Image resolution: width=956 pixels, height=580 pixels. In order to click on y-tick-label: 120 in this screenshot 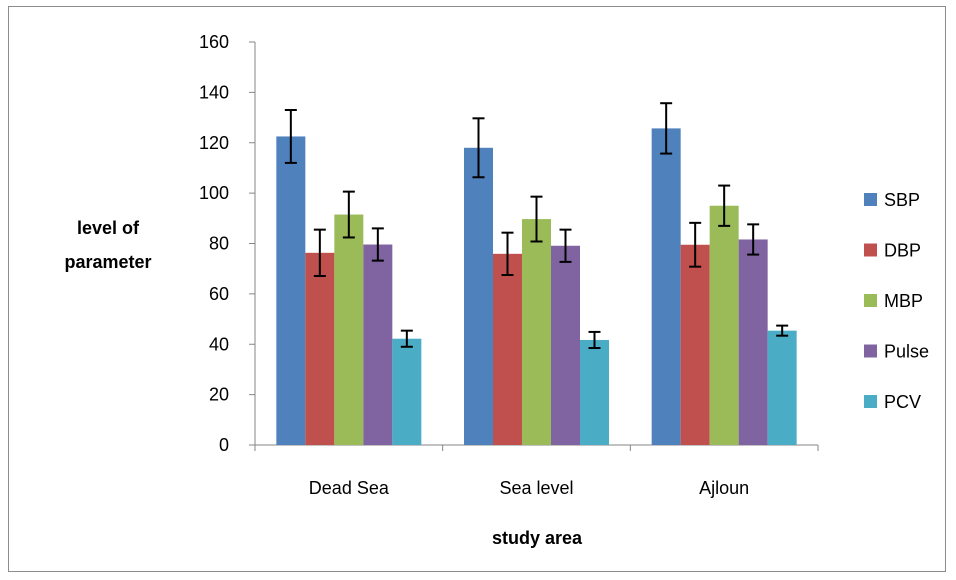, I will do `click(214, 143)`.